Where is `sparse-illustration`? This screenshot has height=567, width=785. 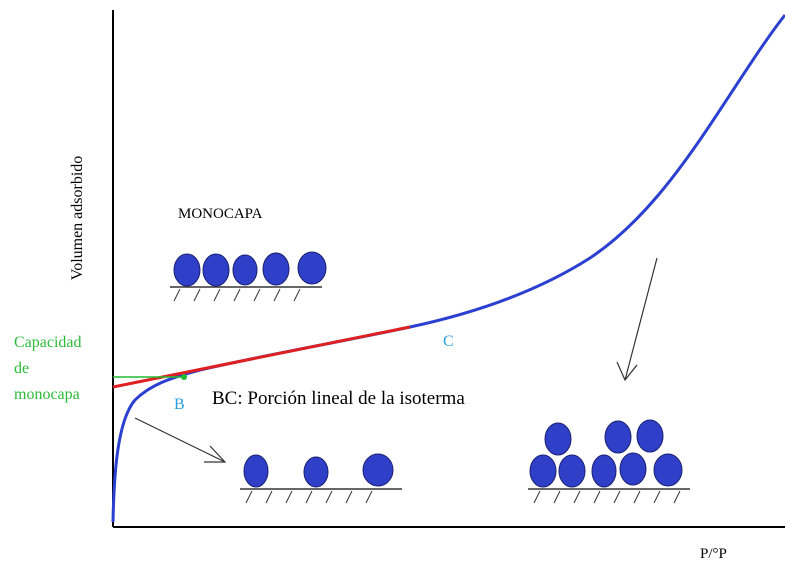
sparse-illustration is located at coordinates (321, 478).